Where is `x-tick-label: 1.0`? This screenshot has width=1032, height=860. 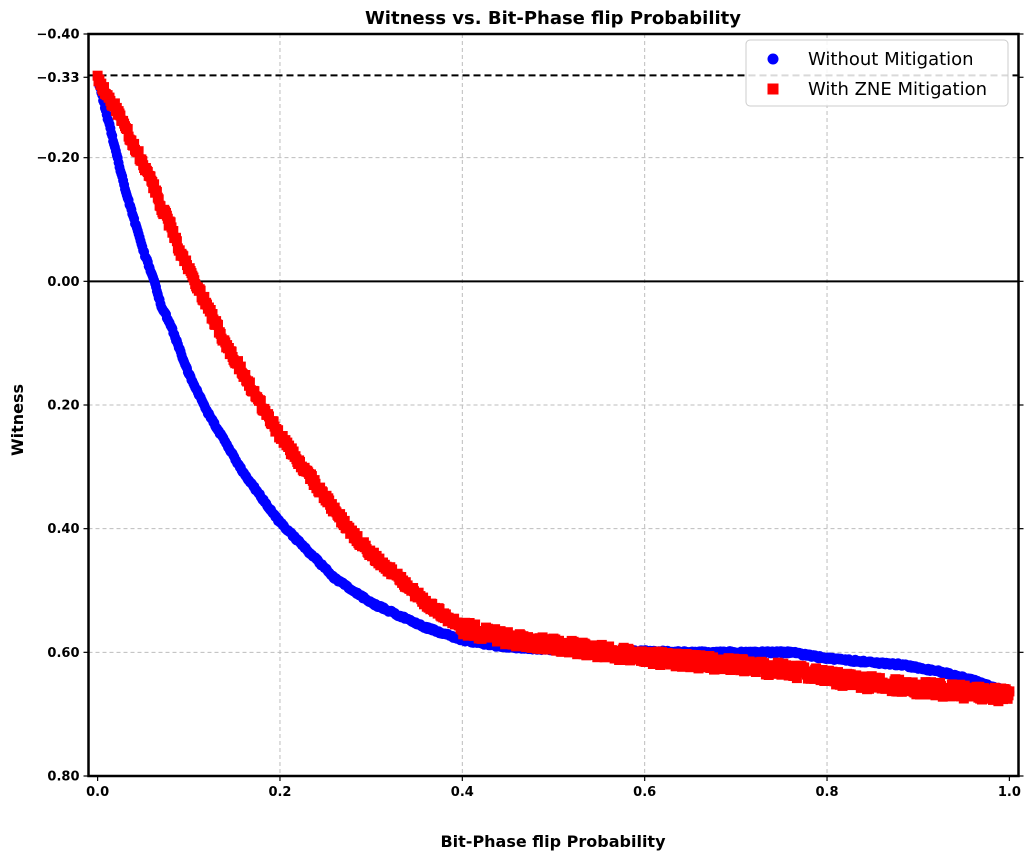
x-tick-label: 1.0 is located at coordinates (1009, 792).